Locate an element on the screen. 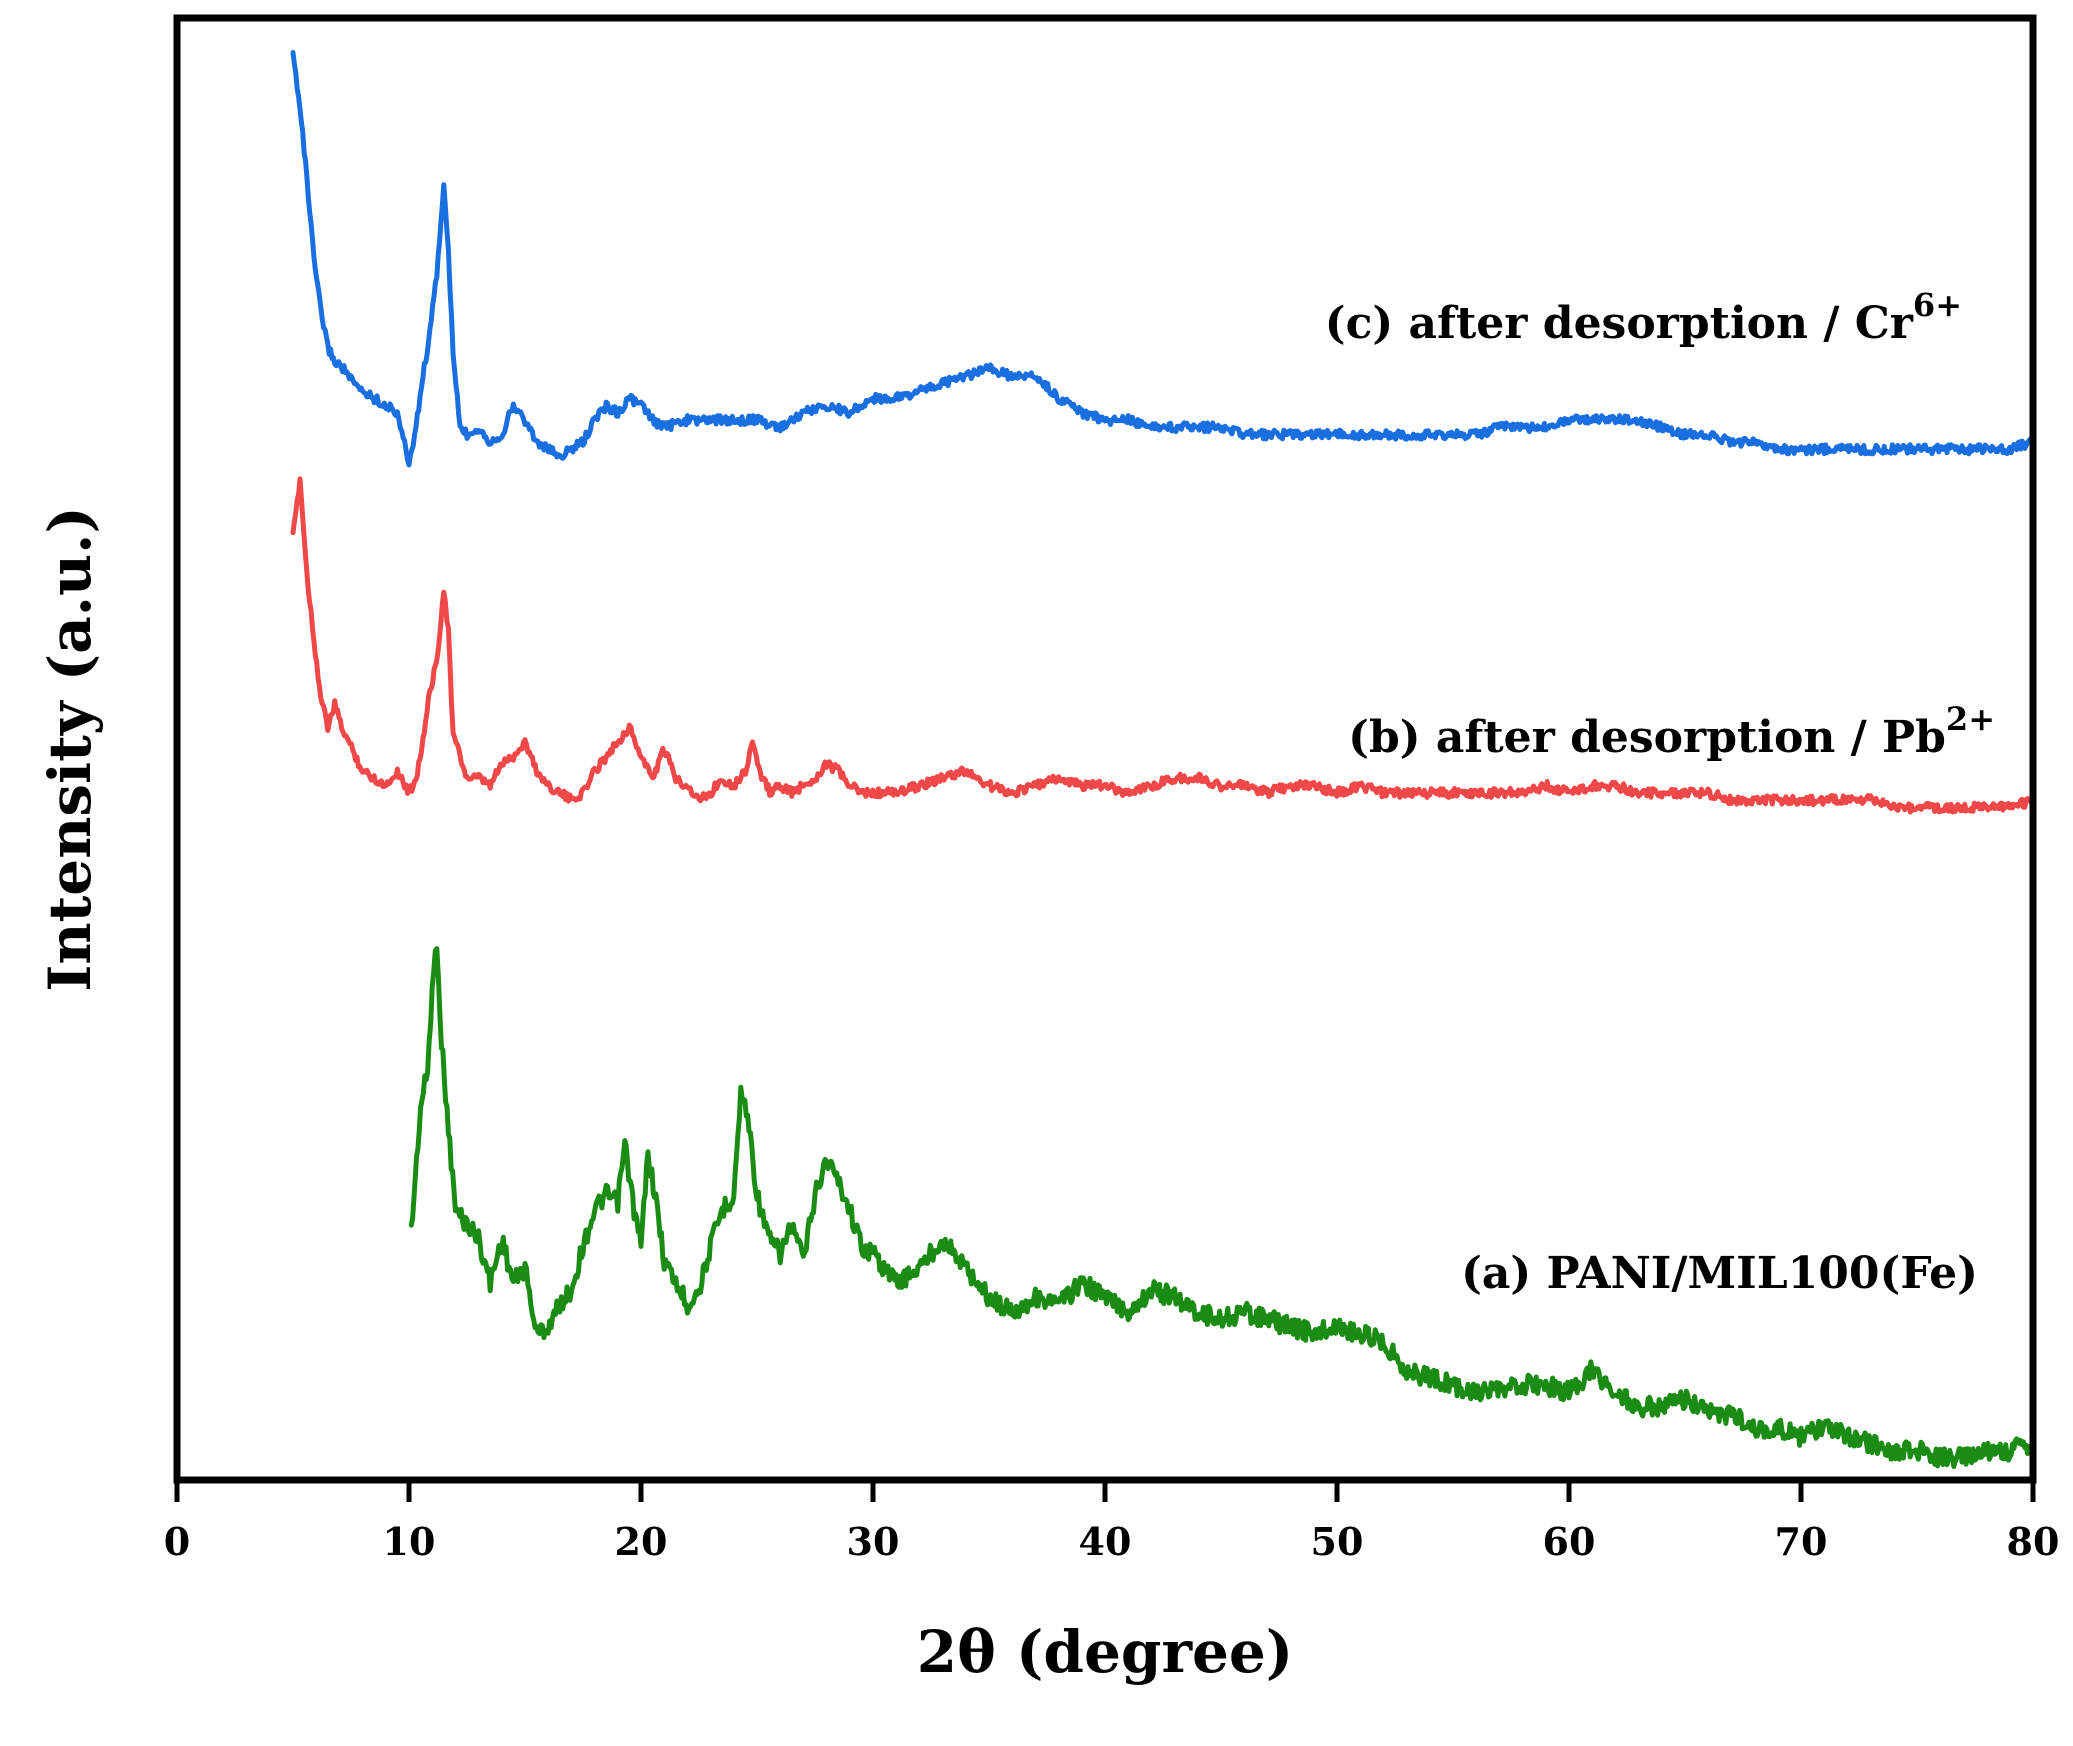  x-tick-label: 40 is located at coordinates (1105, 1541).